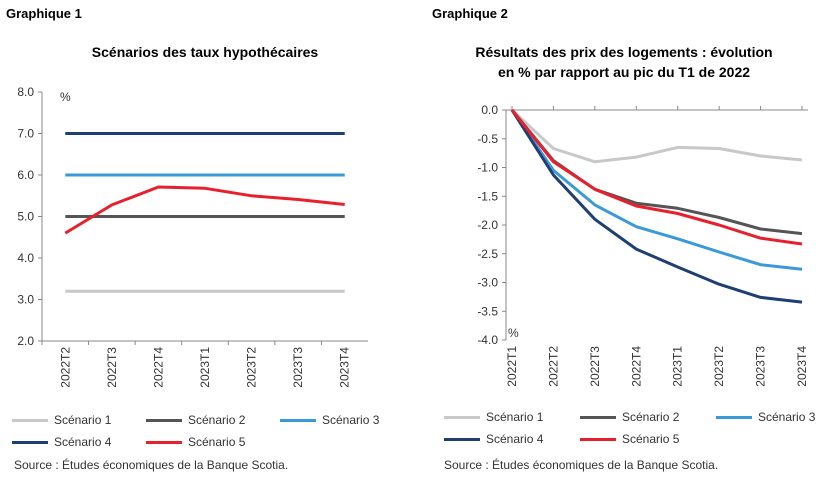  I want to click on y-tick-label: -1.5, so click(487, 196).